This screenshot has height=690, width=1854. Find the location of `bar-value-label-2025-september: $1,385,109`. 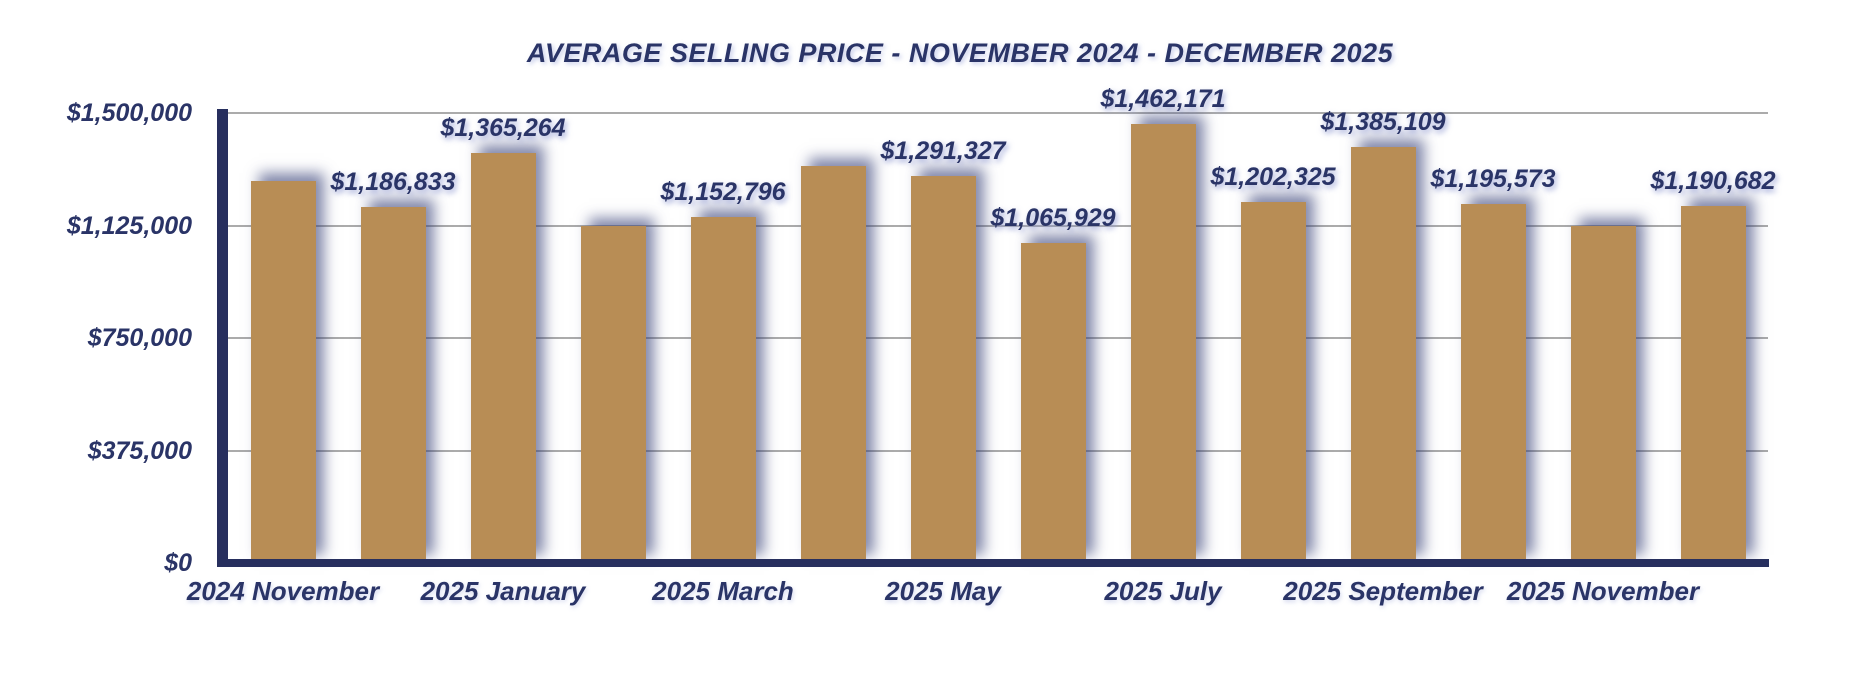

bar-value-label-2025-september: $1,385,109 is located at coordinates (1383, 122).